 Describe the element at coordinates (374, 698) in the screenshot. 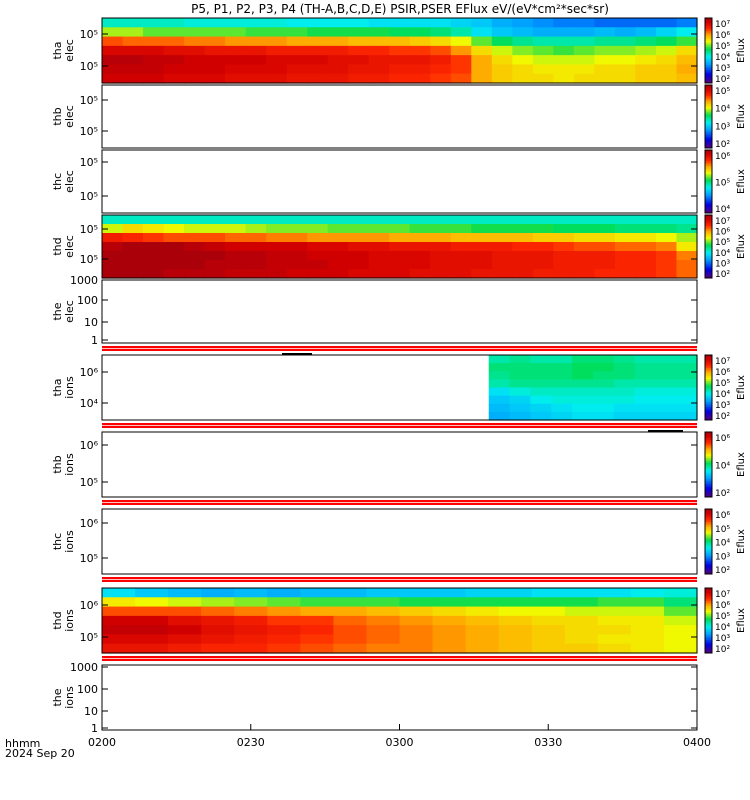

I see `panel-the-ions: 1000 100 10 1 the ions` at that location.